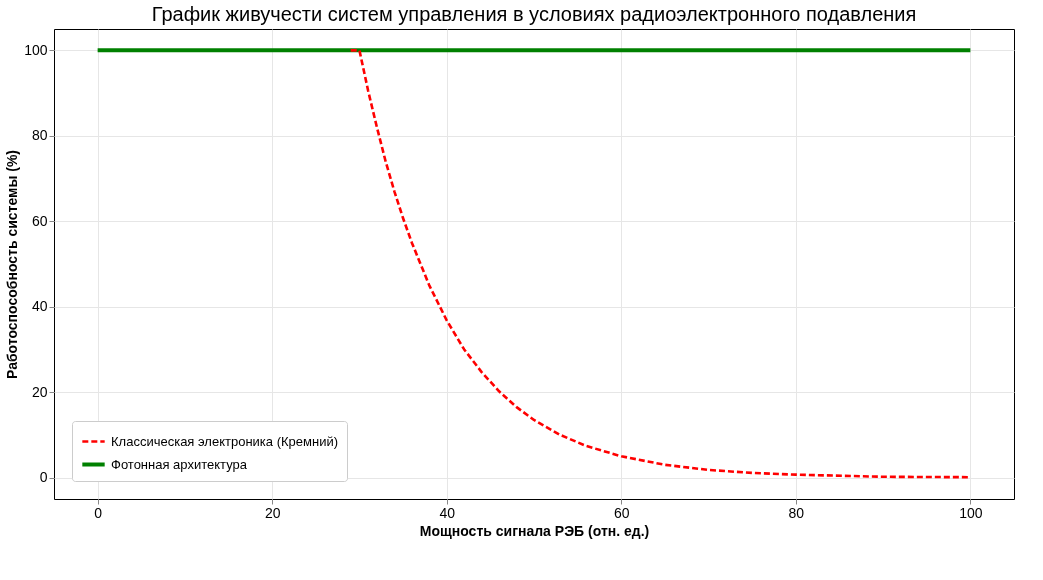  What do you see at coordinates (971, 512) in the screenshot?
I see `x-tick-label: 100` at bounding box center [971, 512].